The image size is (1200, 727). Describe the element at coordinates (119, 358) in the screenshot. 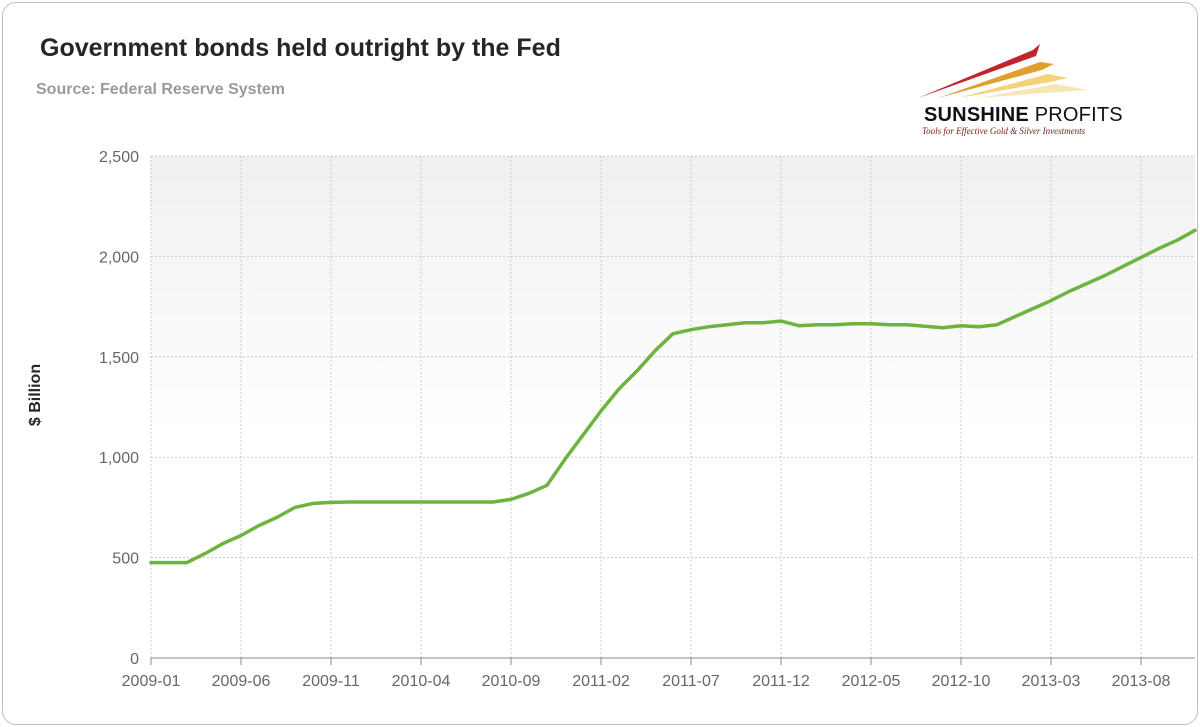

I see `y-tick-label: 1,500` at that location.